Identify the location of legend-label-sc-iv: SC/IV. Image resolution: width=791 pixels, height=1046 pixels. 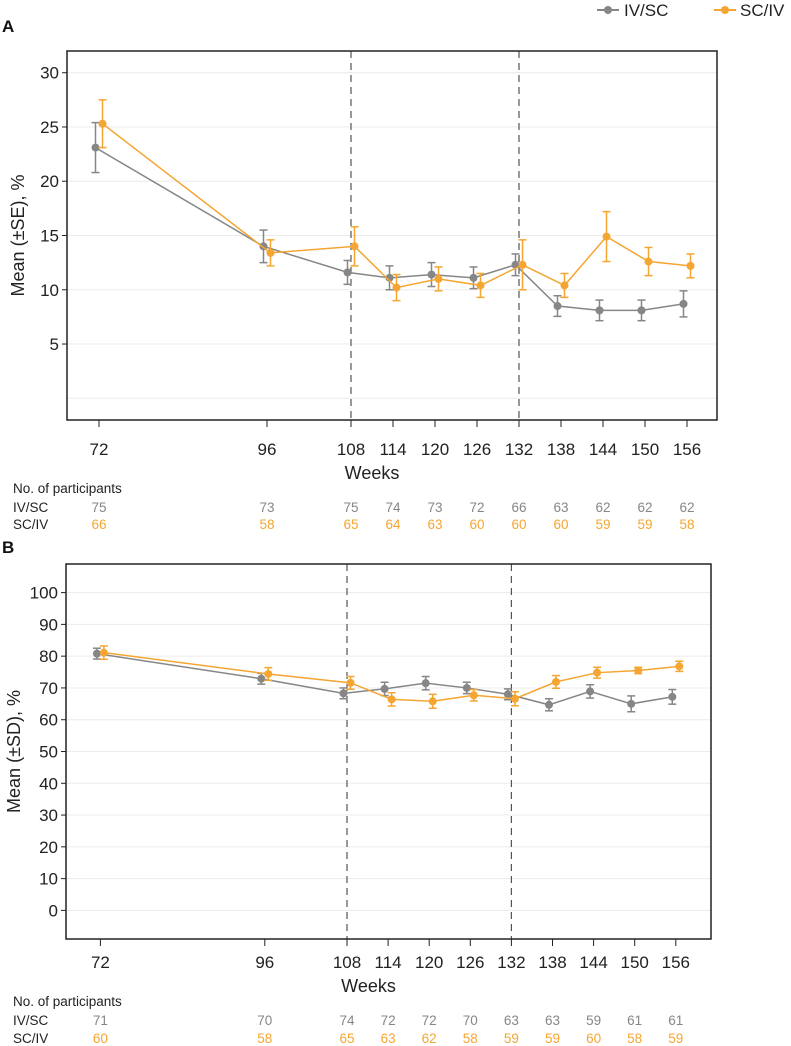
(762, 10).